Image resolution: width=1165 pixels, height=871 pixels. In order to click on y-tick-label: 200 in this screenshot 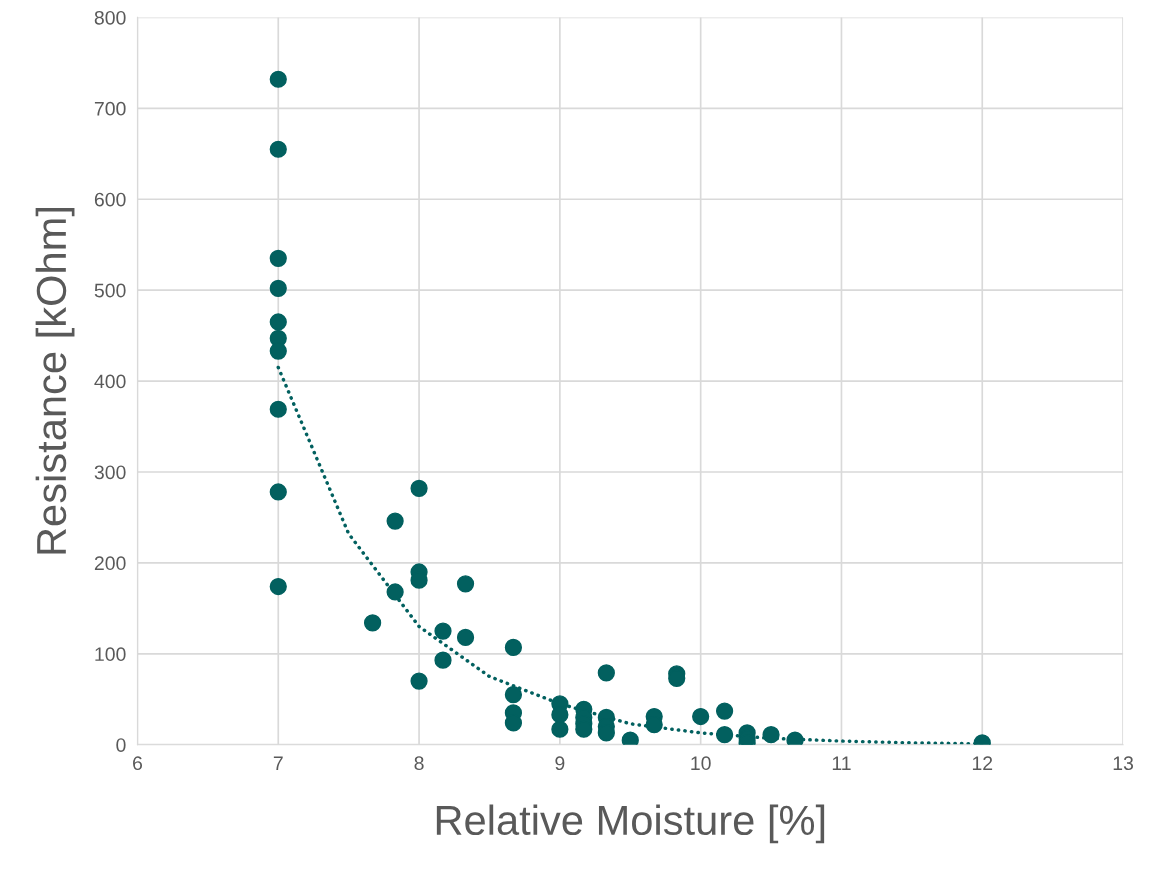, I will do `click(110, 563)`.